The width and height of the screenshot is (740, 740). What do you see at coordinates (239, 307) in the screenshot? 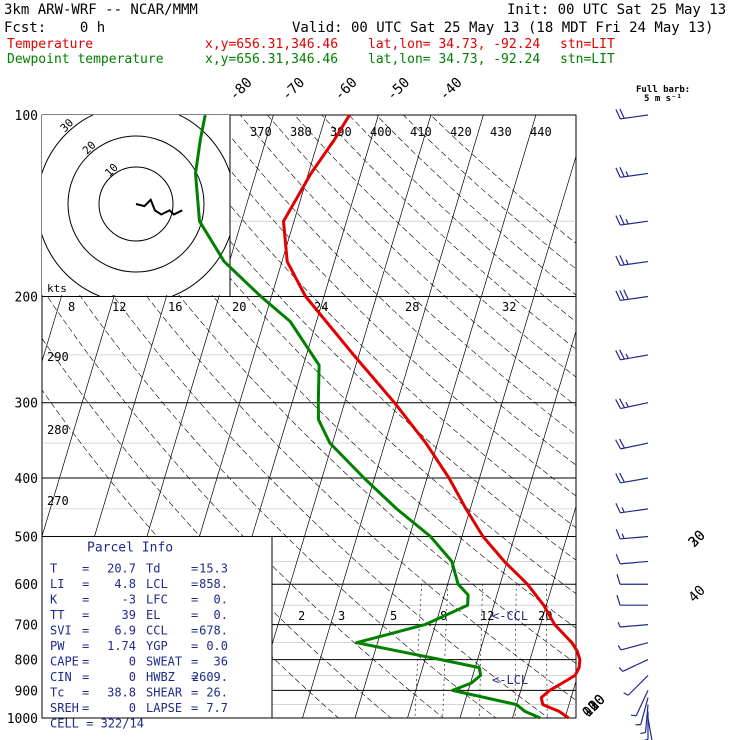
I see `mixing-ratio-label: 20` at bounding box center [239, 307].